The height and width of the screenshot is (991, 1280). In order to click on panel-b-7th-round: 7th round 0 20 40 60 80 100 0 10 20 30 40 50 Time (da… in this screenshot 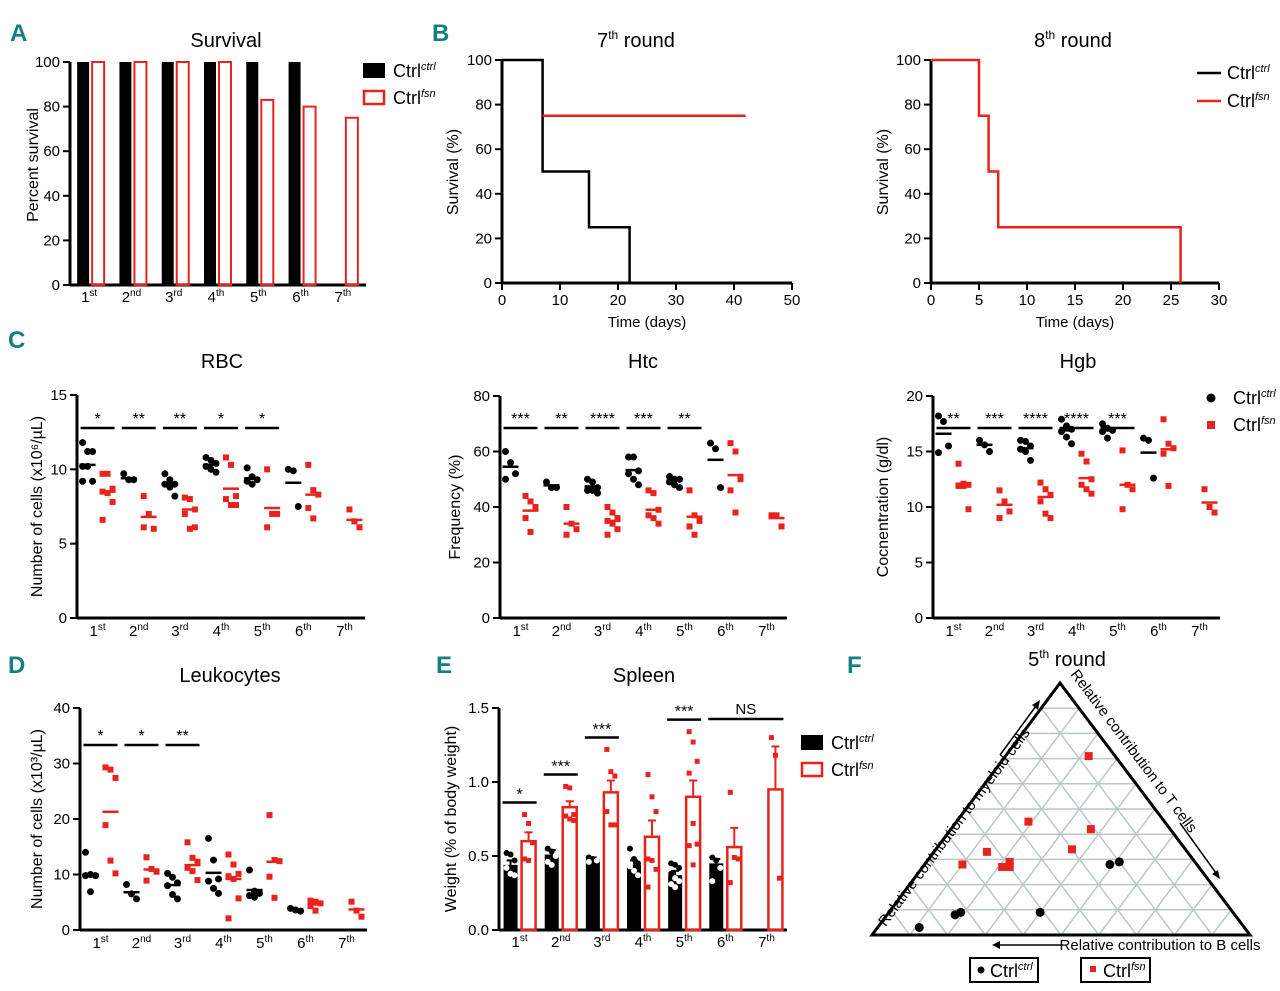, I will do `click(622, 179)`.